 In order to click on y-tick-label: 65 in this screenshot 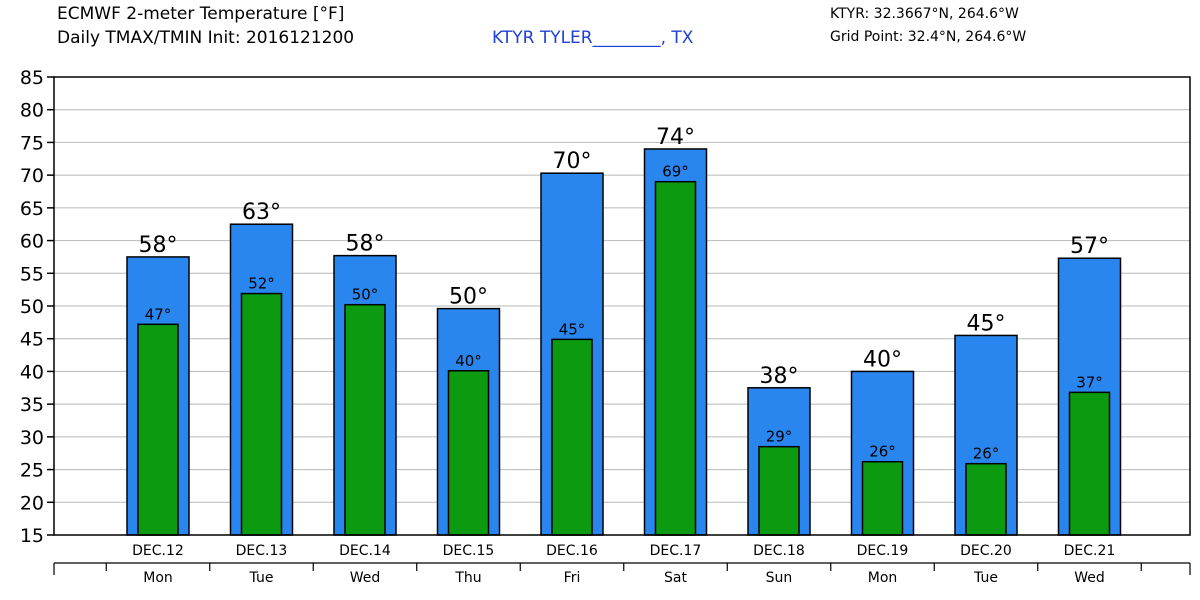, I will do `click(32, 209)`.